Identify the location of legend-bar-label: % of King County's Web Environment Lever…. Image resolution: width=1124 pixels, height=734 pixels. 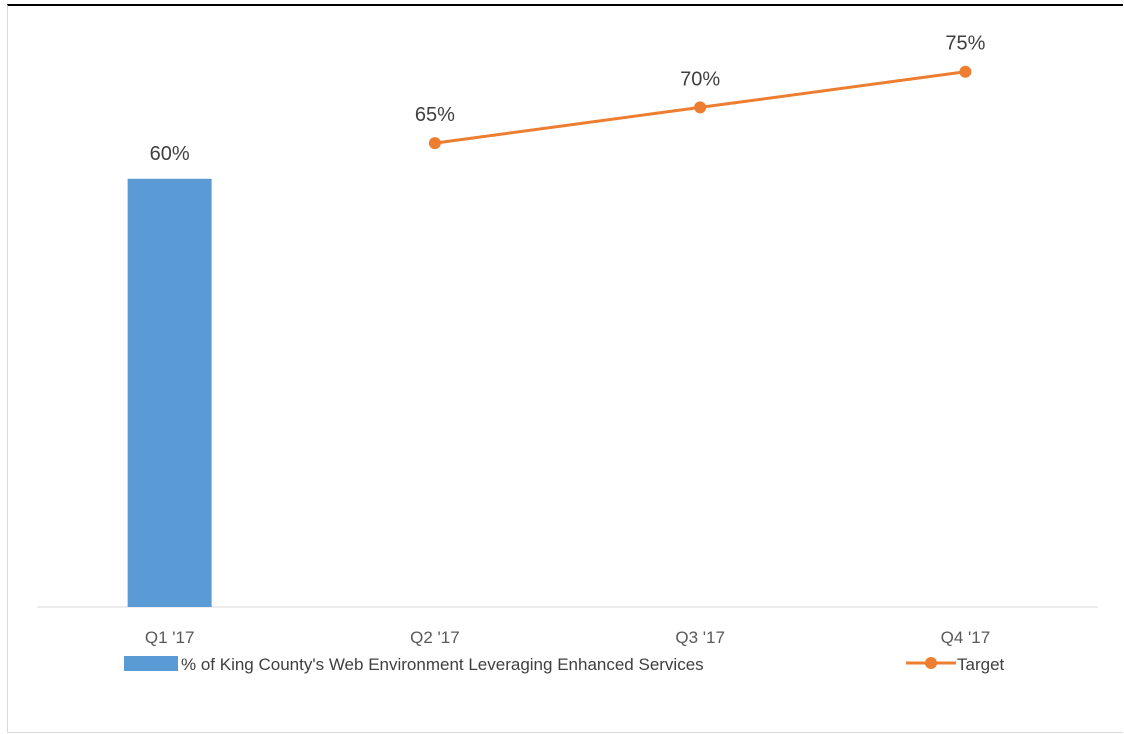
(442, 664).